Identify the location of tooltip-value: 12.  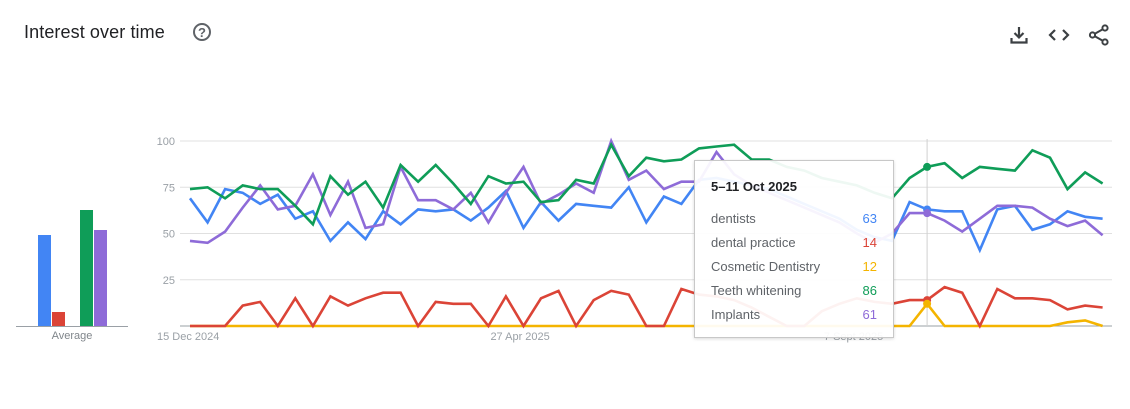
(869, 266).